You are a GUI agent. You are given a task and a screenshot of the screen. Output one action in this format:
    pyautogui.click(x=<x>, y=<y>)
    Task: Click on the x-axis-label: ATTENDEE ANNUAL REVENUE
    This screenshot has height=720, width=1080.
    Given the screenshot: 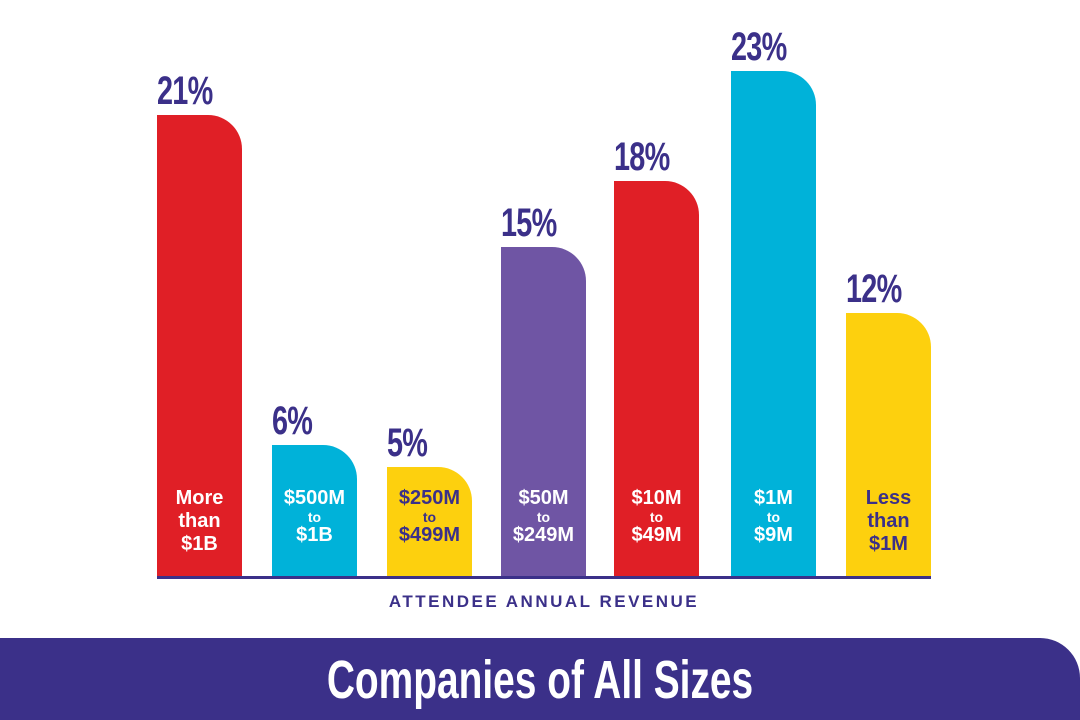 What is the action you would take?
    pyautogui.click(x=544, y=601)
    